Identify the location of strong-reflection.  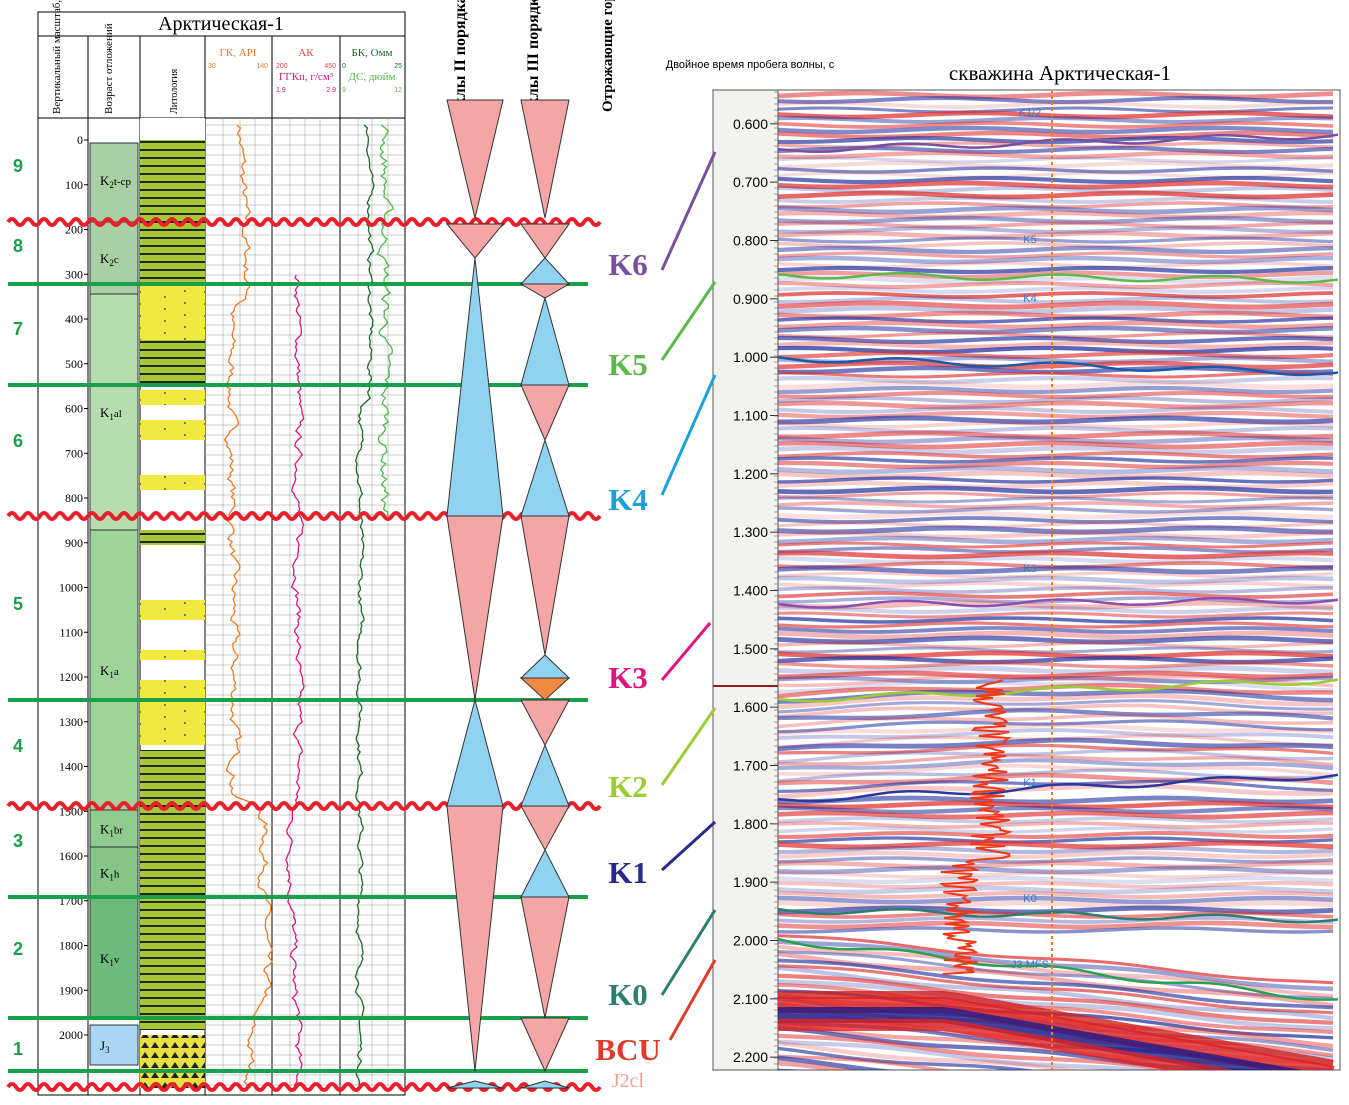
(1006, 1044).